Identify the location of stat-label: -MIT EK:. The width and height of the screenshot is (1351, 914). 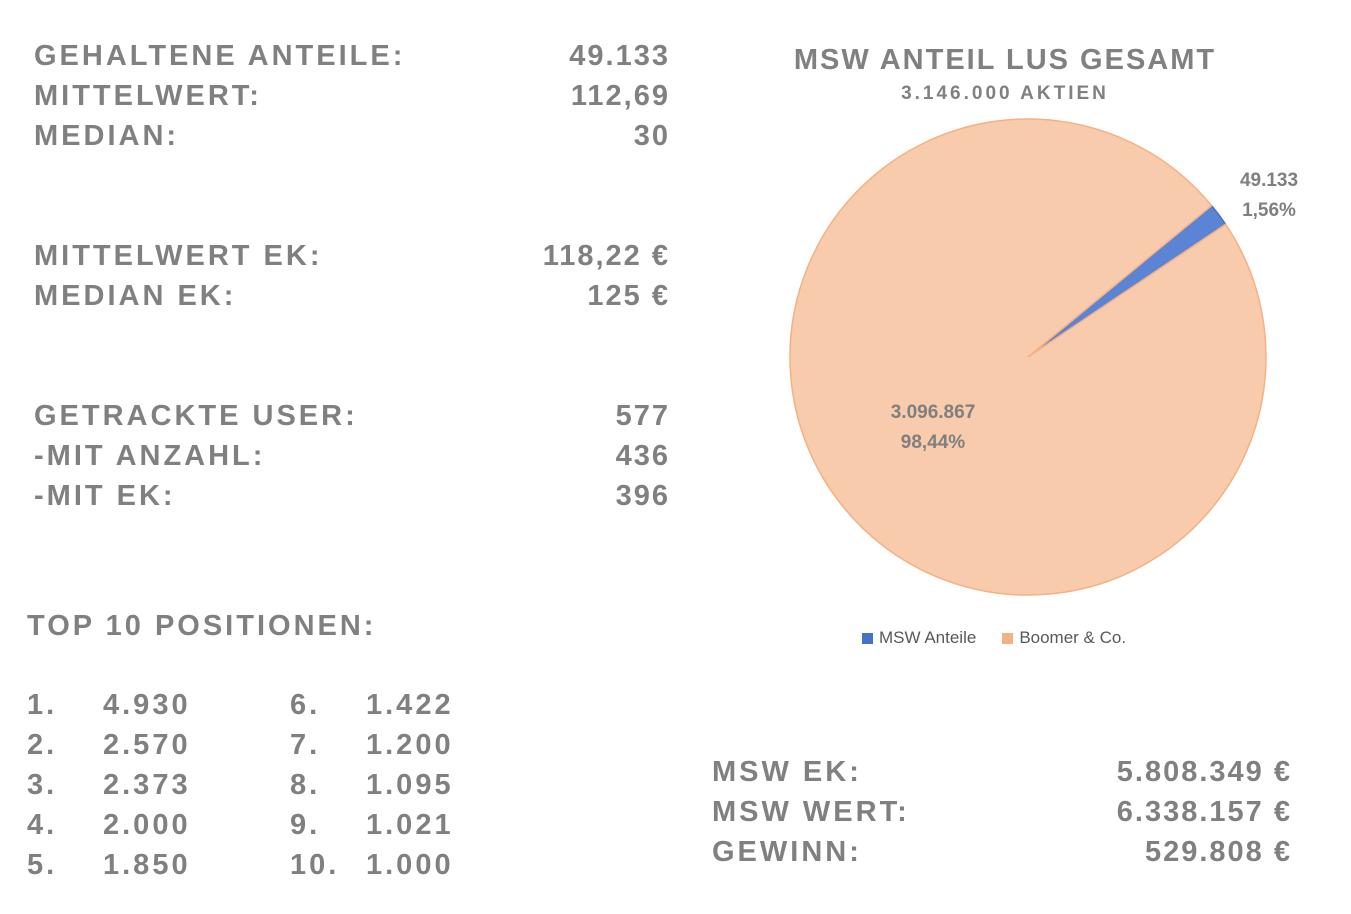
(105, 496).